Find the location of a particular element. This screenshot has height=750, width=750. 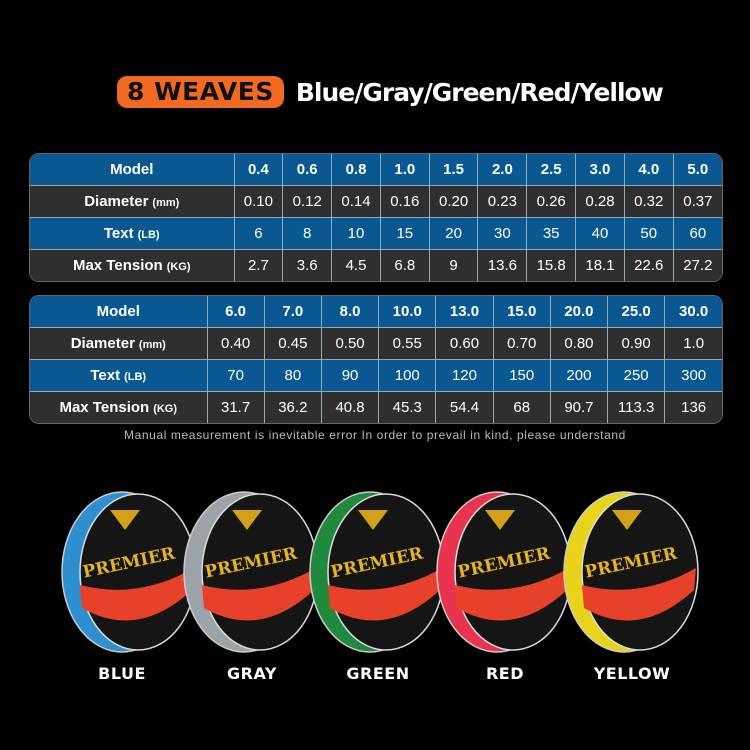

table-cell: 18.1 is located at coordinates (600, 265).